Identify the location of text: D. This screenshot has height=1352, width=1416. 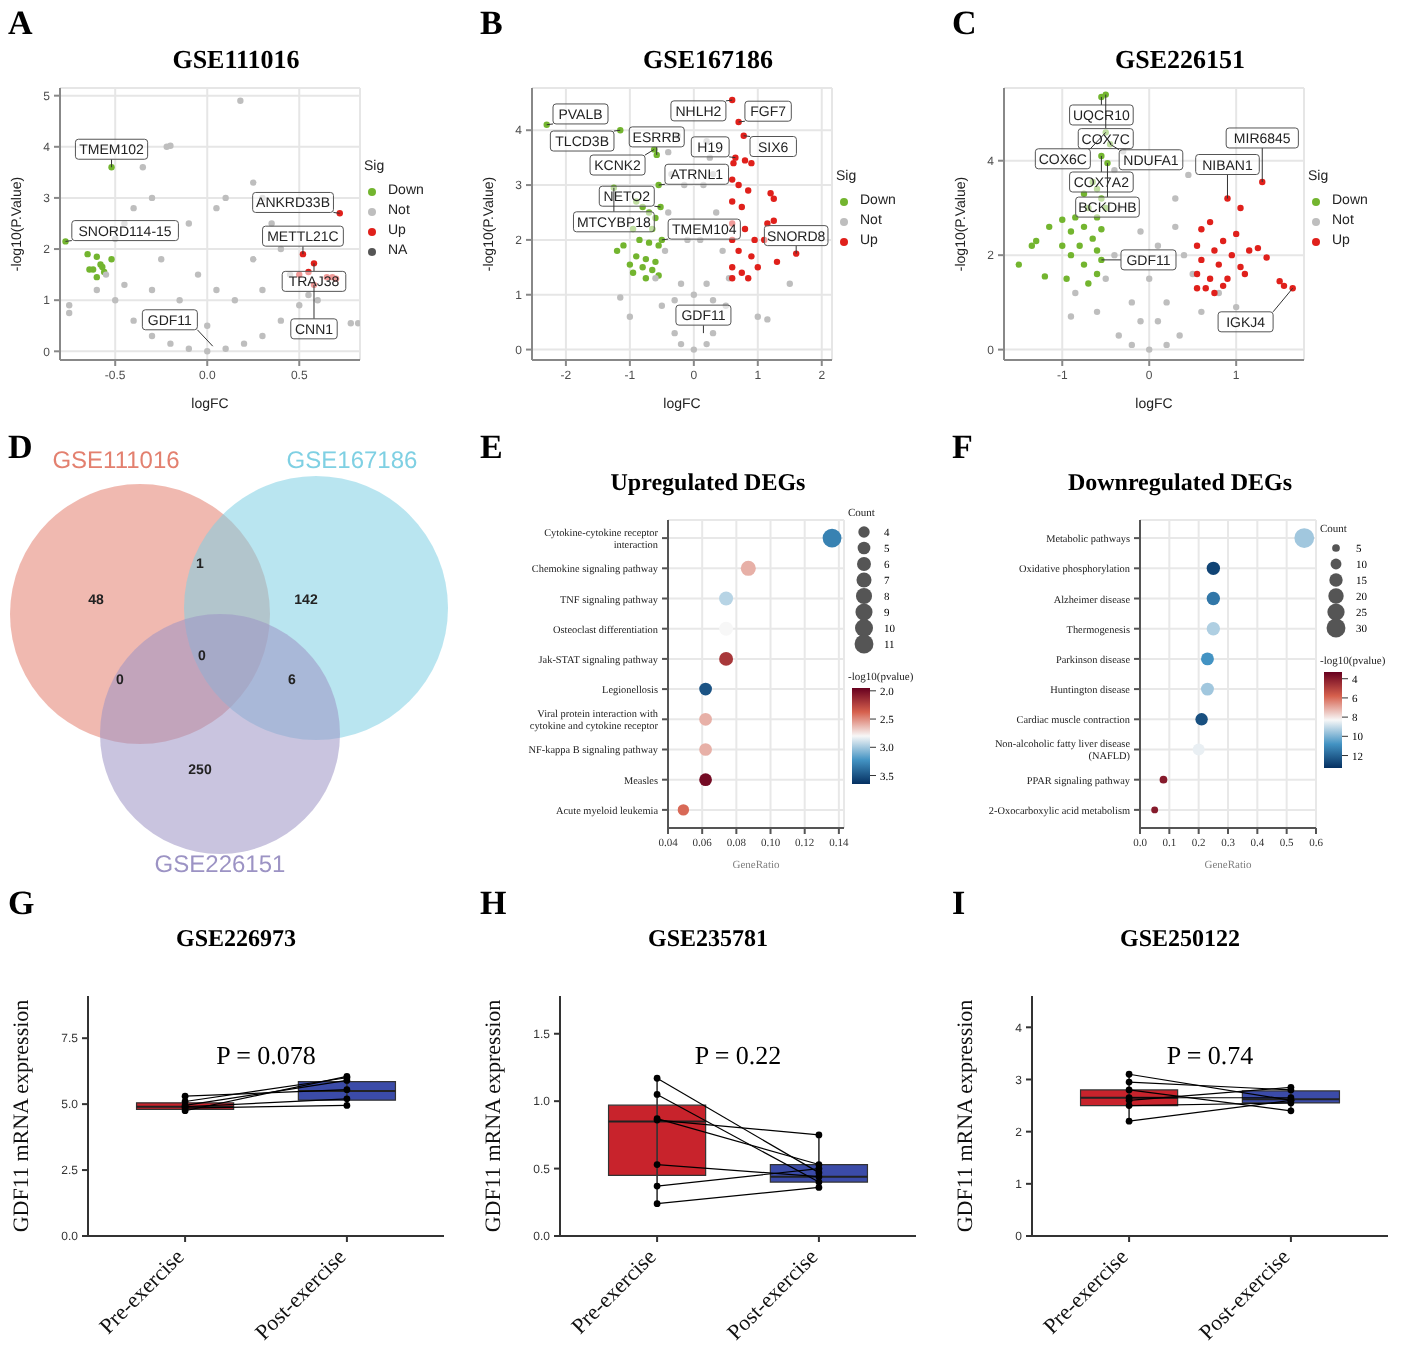
(20, 448).